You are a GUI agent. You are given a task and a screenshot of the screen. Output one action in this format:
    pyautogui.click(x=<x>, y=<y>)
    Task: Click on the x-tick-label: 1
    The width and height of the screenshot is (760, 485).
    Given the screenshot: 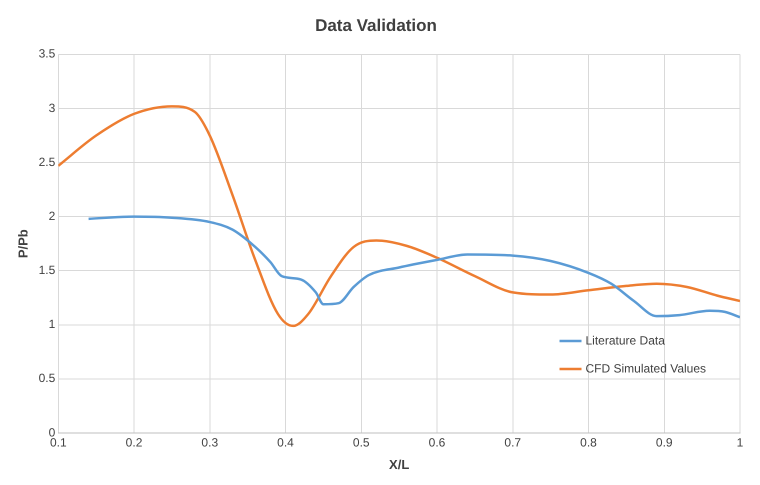 What is the action you would take?
    pyautogui.click(x=740, y=443)
    